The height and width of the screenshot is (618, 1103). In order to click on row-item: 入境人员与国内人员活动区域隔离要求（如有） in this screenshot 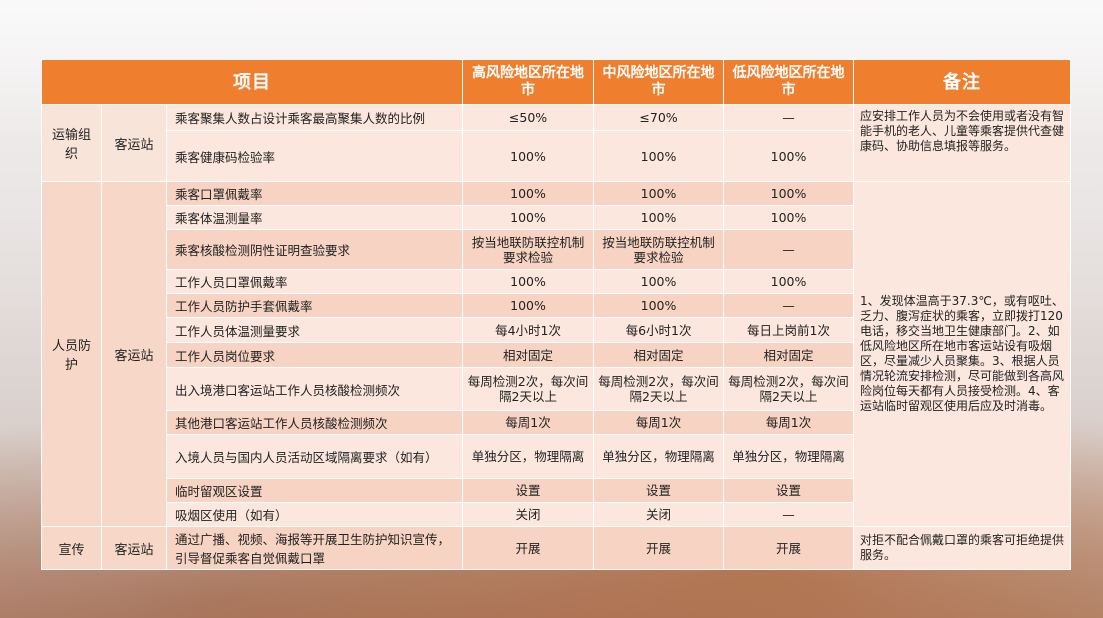, I will do `click(314, 456)`.